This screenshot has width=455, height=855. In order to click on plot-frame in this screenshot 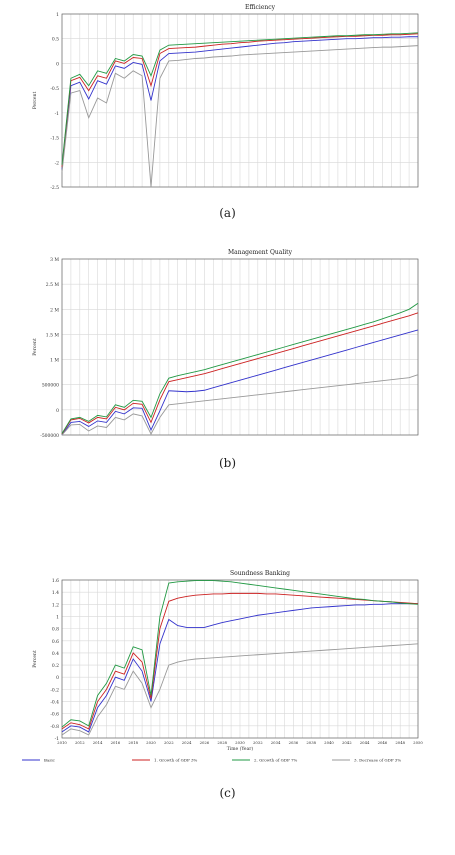, I will do `click(240, 659)`.